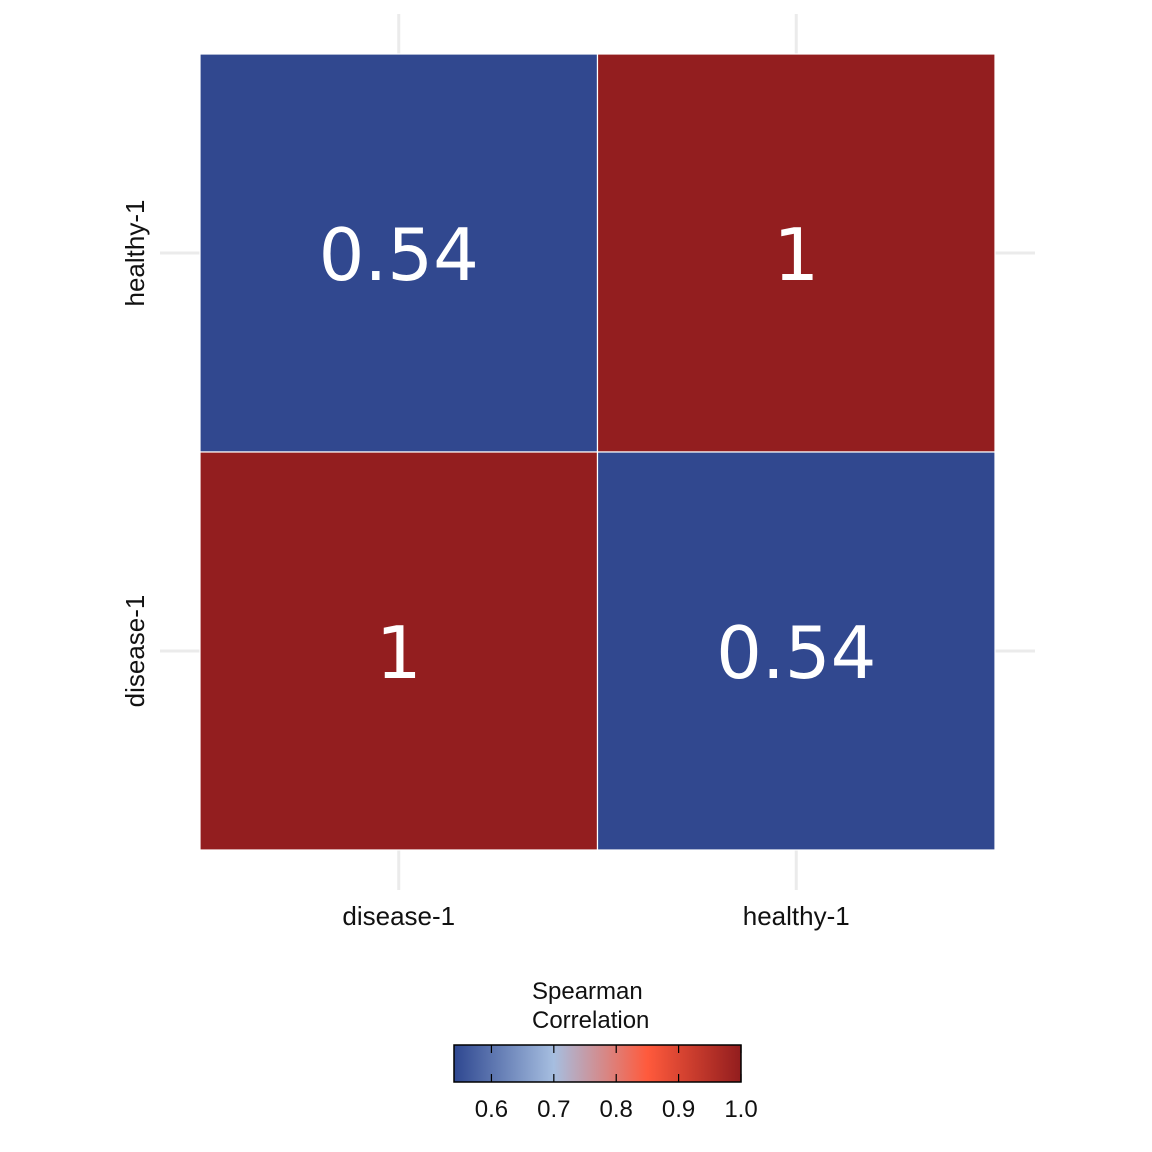 Image resolution: width=1152 pixels, height=1152 pixels. Describe the element at coordinates (796, 916) in the screenshot. I see `x-tick-label: healthy-1` at that location.